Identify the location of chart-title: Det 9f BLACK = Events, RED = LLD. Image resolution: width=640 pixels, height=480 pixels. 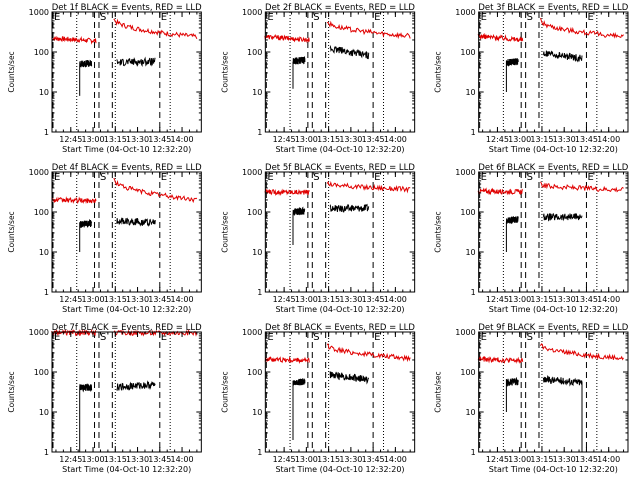
(553, 328).